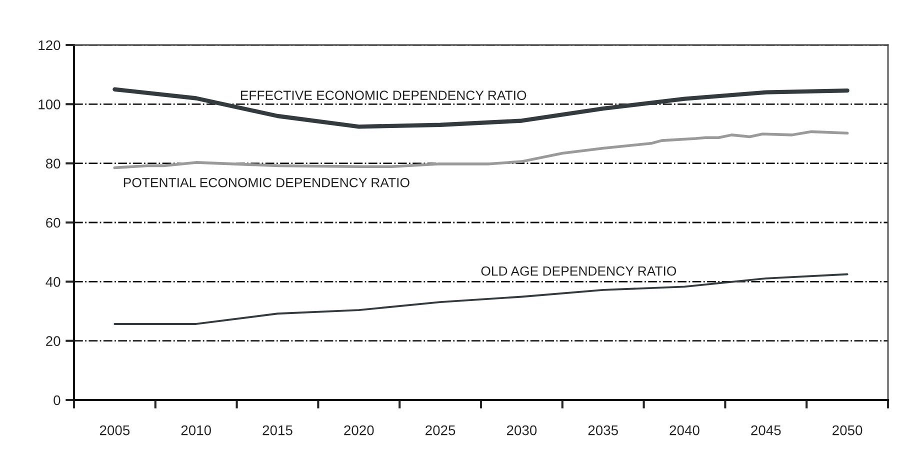 The height and width of the screenshot is (467, 905). Describe the element at coordinates (267, 183) in the screenshot. I see `series-label: POTENTIAL ECONOMIC DEPENDENCY RATIO` at that location.